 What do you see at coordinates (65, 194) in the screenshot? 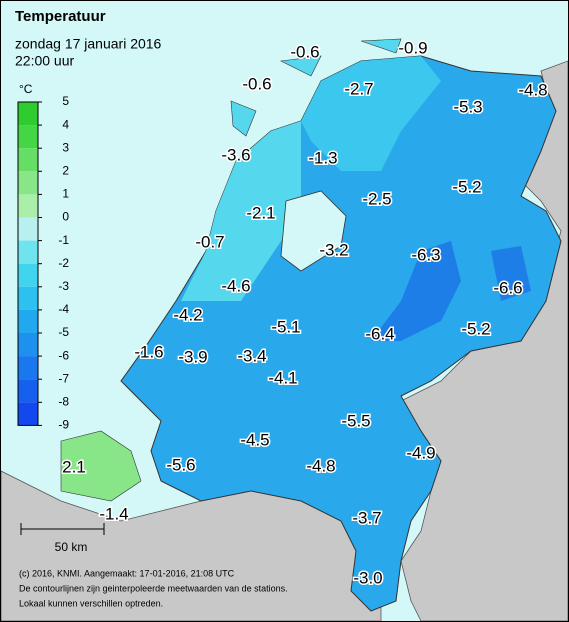
I see `legend-tick-label: 1` at bounding box center [65, 194].